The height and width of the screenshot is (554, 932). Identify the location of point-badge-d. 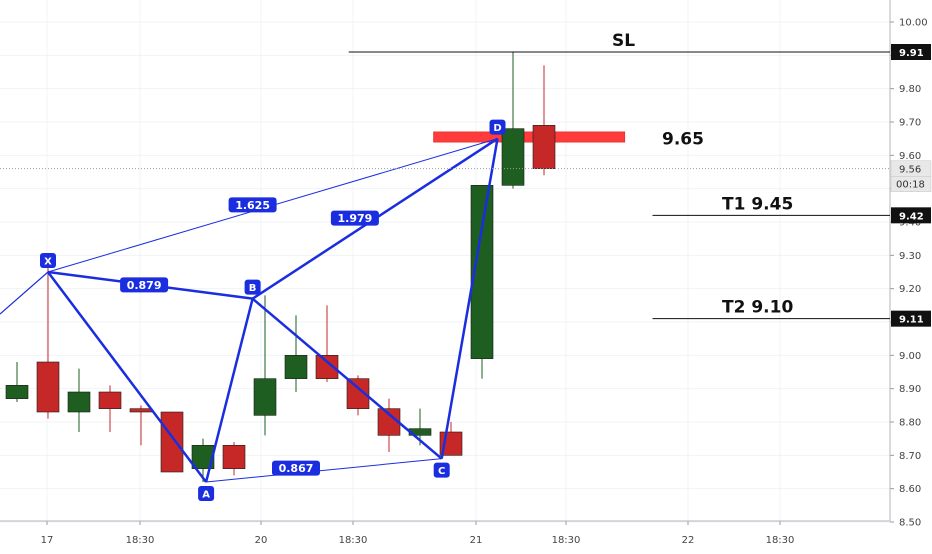
(497, 127).